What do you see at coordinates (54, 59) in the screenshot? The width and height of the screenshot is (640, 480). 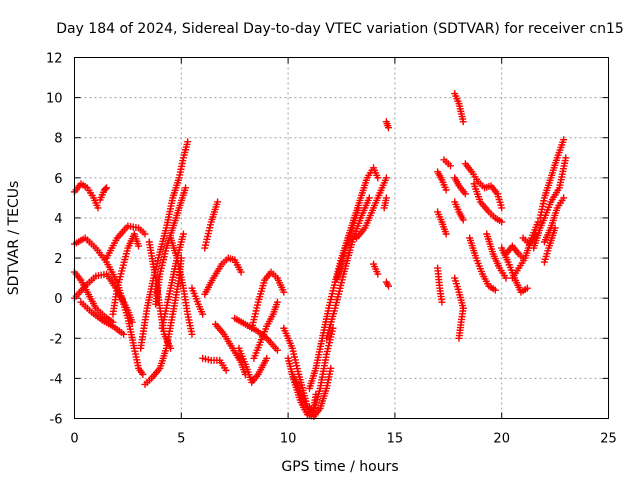 I see `y-tick-label: 12` at bounding box center [54, 59].